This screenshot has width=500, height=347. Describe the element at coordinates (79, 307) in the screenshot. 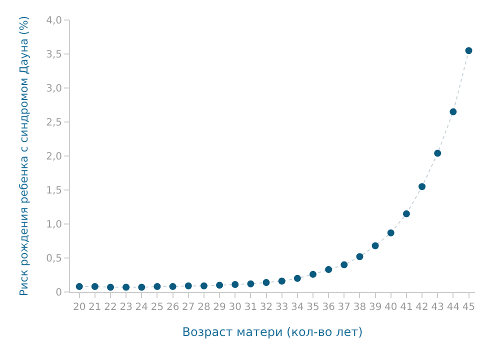

I see `x-tick-label: 20` at that location.